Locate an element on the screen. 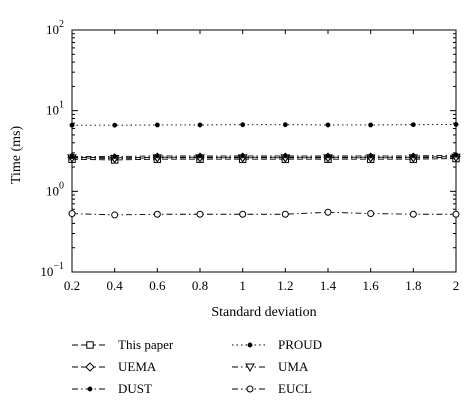 The image size is (474, 420). legend-label: EUCL is located at coordinates (295, 388).